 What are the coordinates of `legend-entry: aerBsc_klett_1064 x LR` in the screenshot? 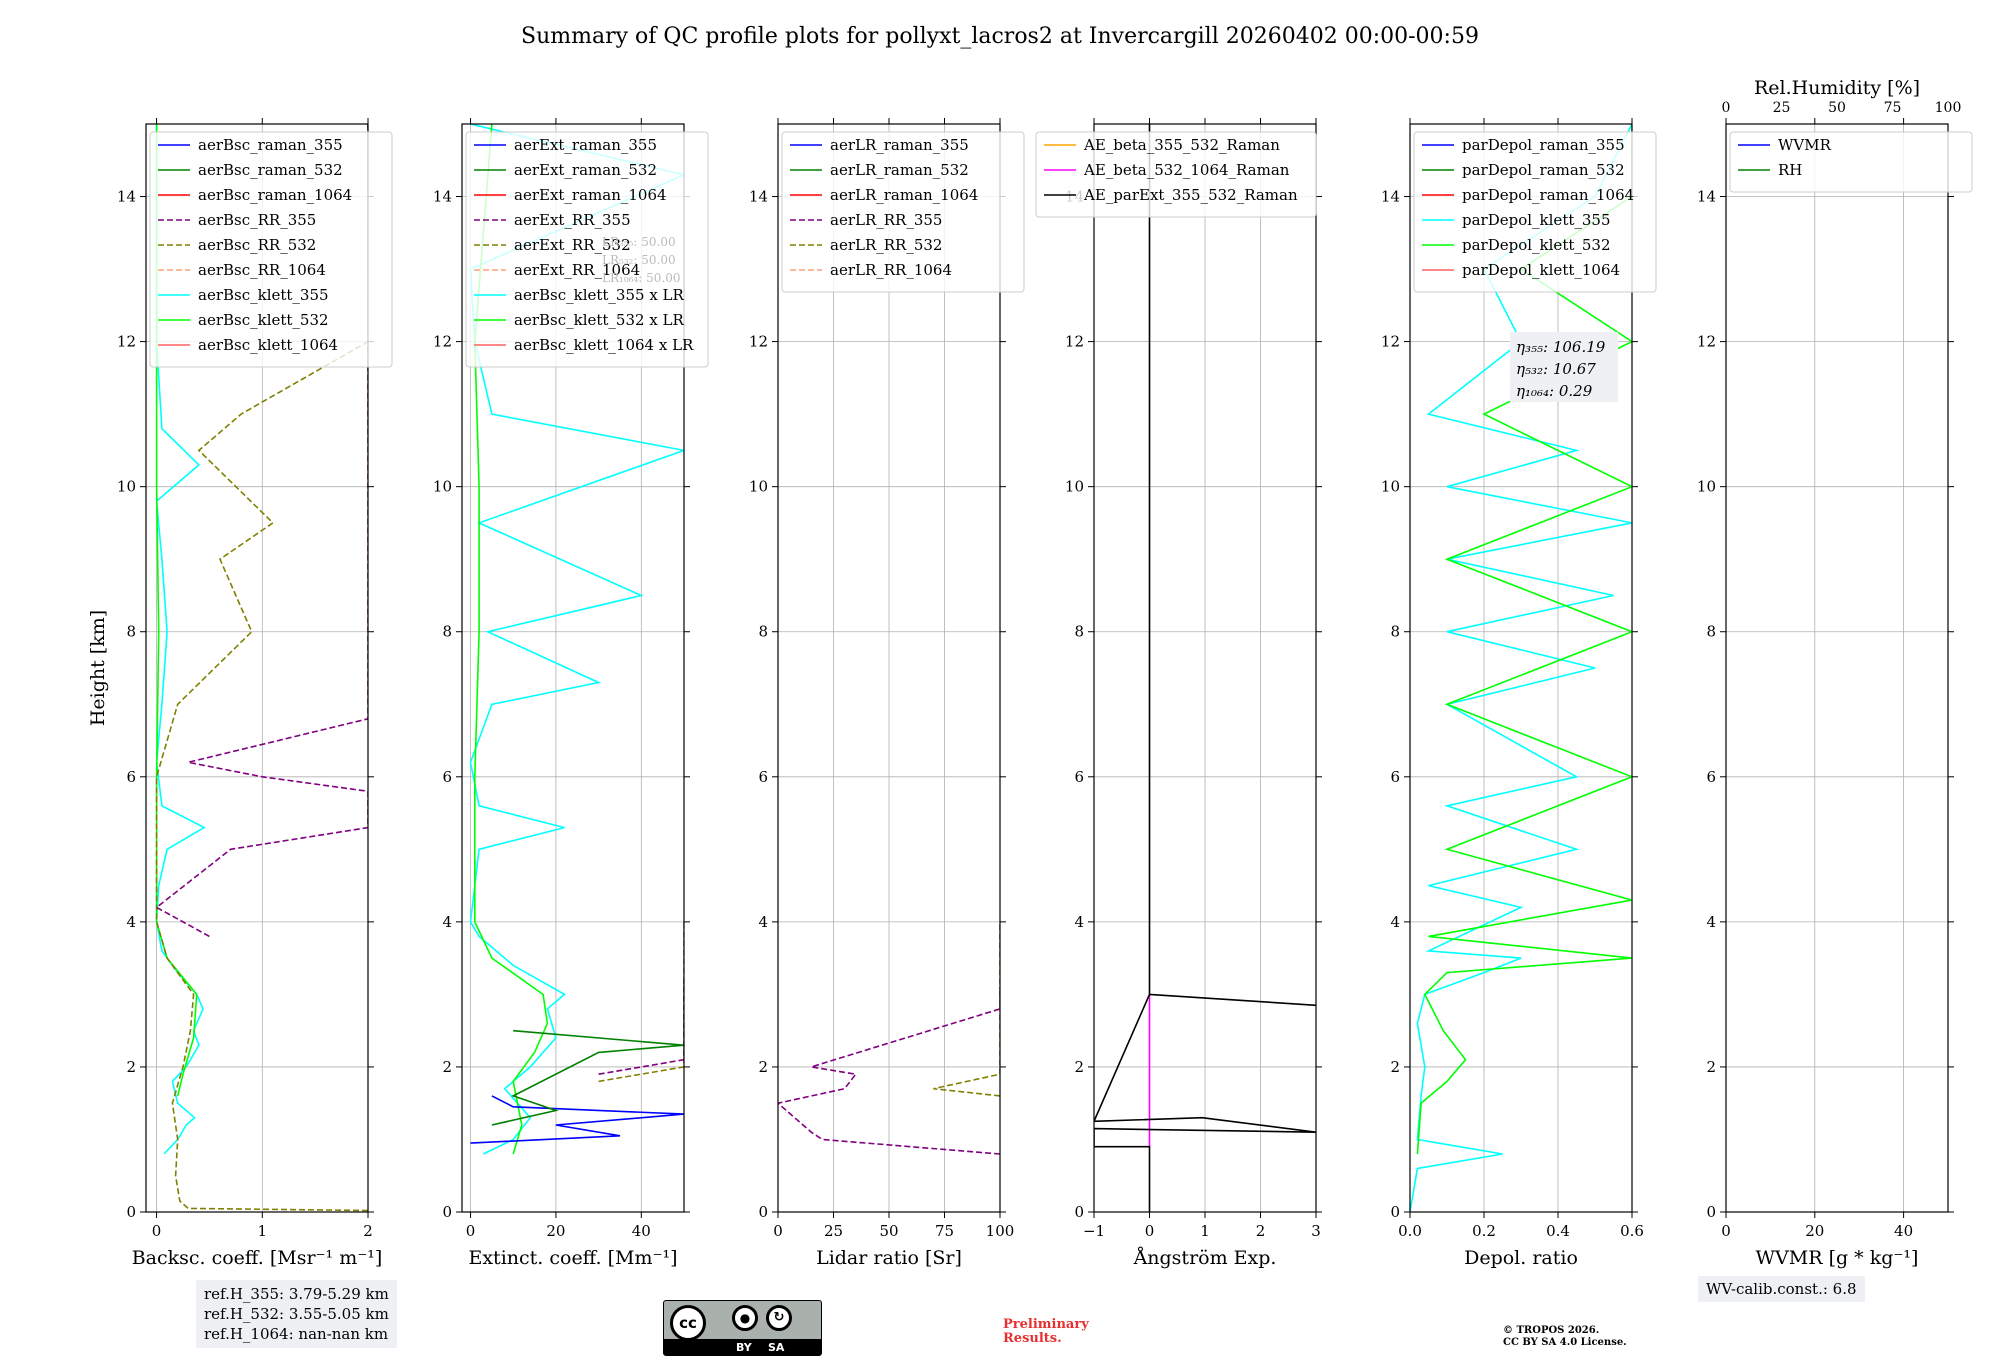 It's located at (604, 345).